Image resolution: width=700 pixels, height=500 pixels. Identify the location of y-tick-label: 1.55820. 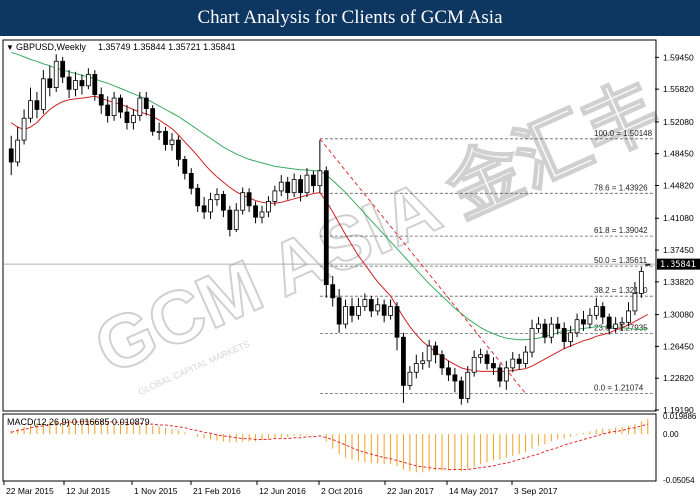
(678, 89).